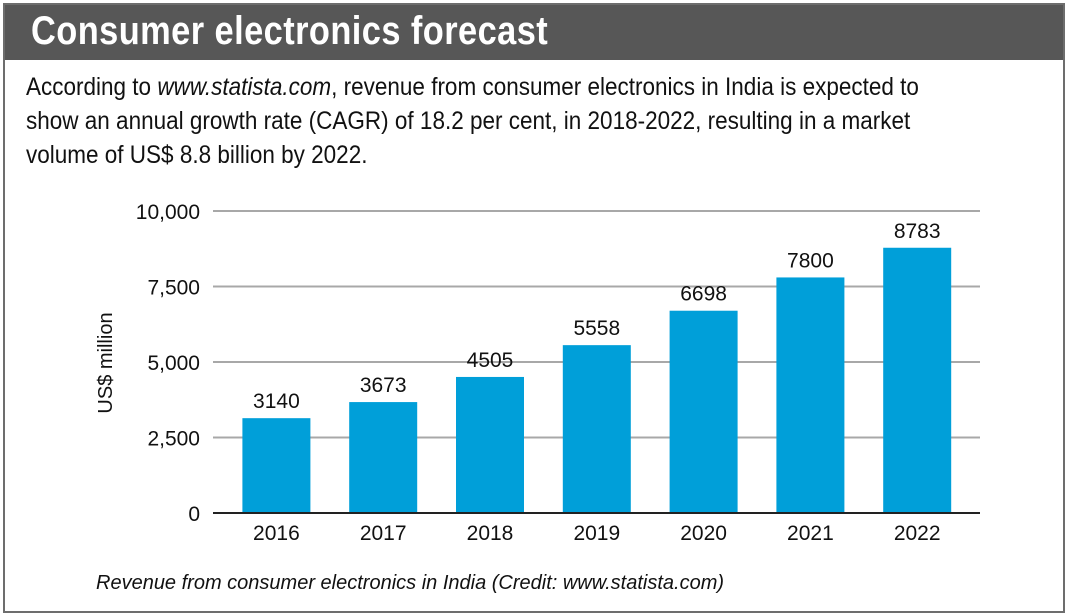 Image resolution: width=1068 pixels, height=616 pixels. Describe the element at coordinates (383, 385) in the screenshot. I see `data-label: 3673` at that location.